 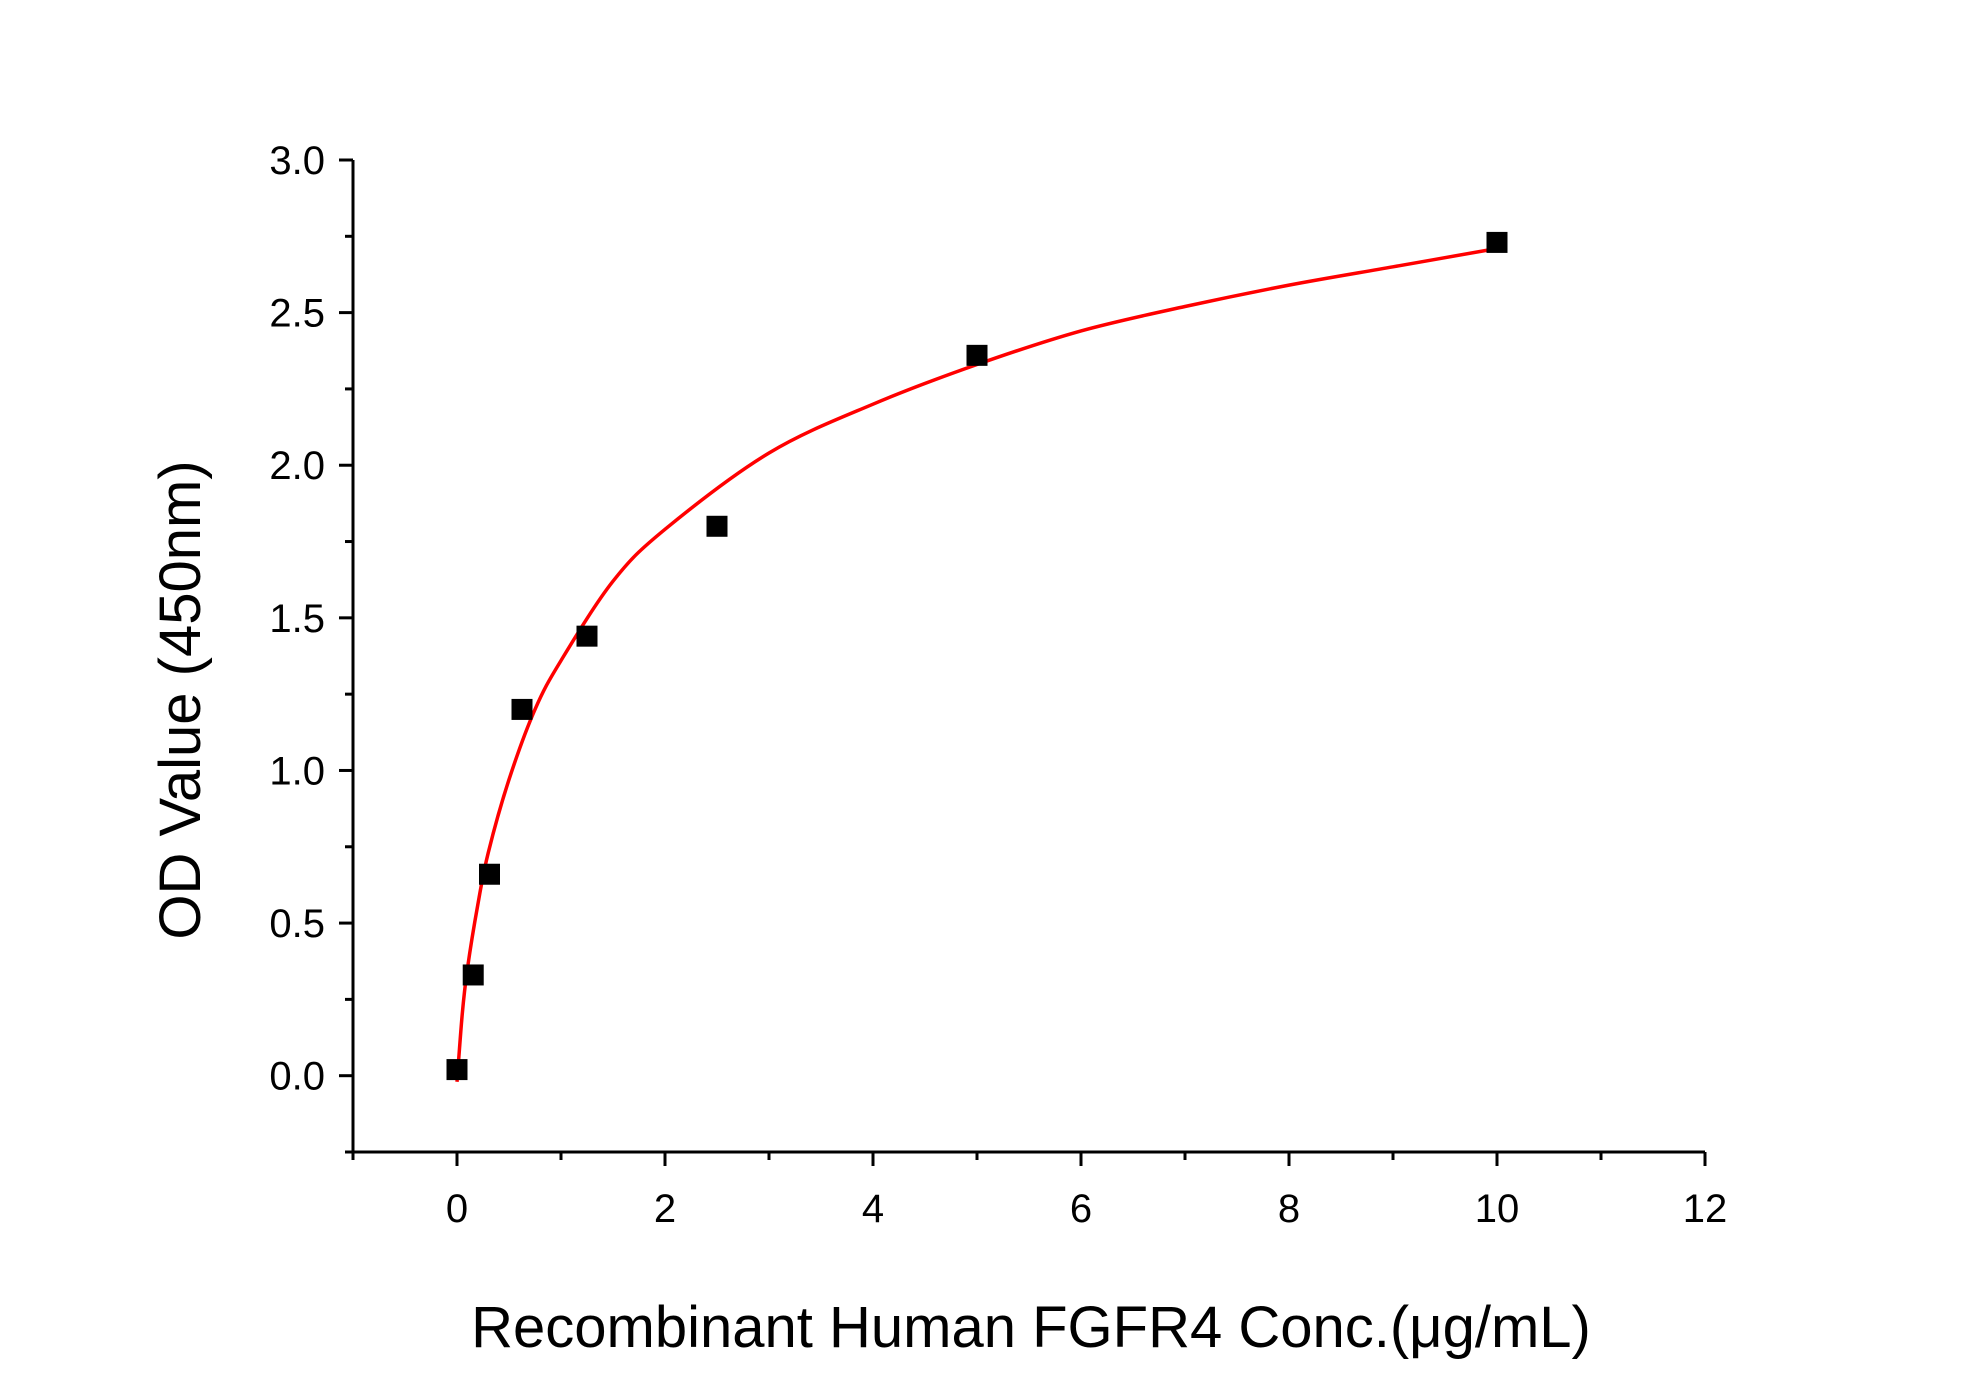 What do you see at coordinates (1497, 1209) in the screenshot?
I see `x-tick-label: 10` at bounding box center [1497, 1209].